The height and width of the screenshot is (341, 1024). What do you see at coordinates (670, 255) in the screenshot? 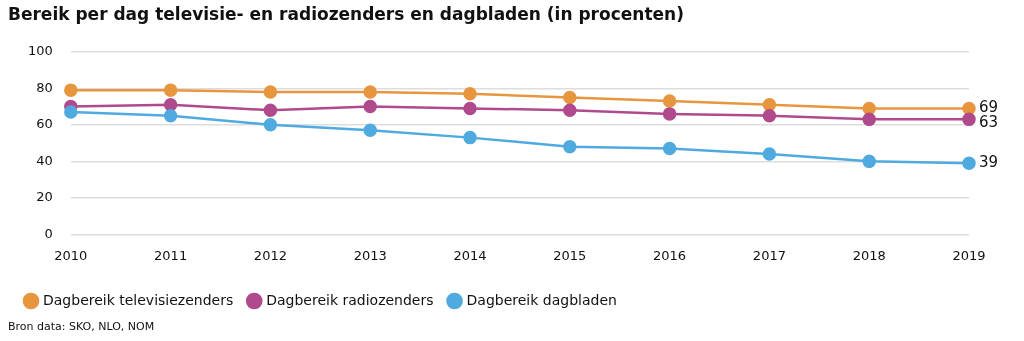
I see `x-tick-label: 2016` at bounding box center [670, 255].